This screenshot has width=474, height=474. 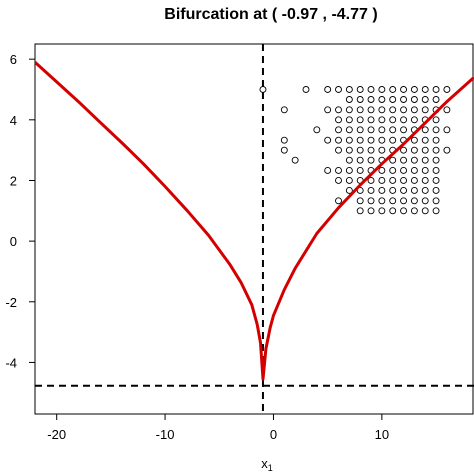 I want to click on y-tick-label: -2, so click(x=11, y=302).